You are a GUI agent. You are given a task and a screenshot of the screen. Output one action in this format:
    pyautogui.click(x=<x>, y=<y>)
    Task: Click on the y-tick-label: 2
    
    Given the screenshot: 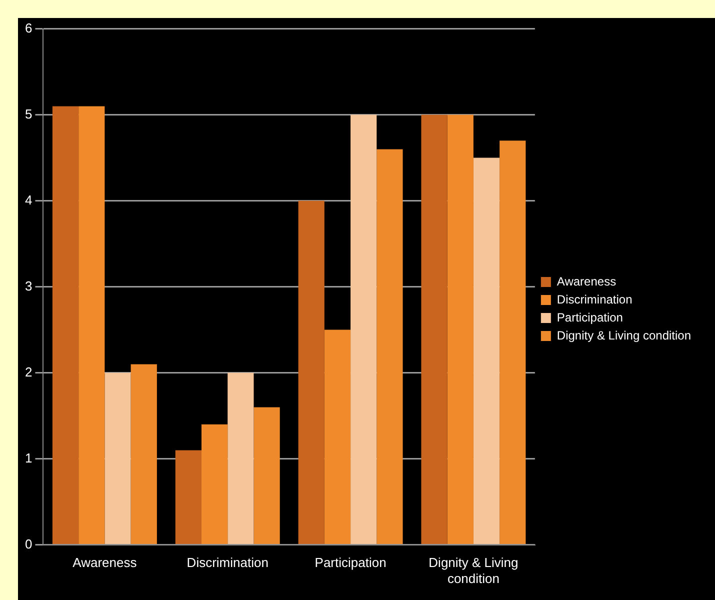 What is the action you would take?
    pyautogui.click(x=28, y=372)
    